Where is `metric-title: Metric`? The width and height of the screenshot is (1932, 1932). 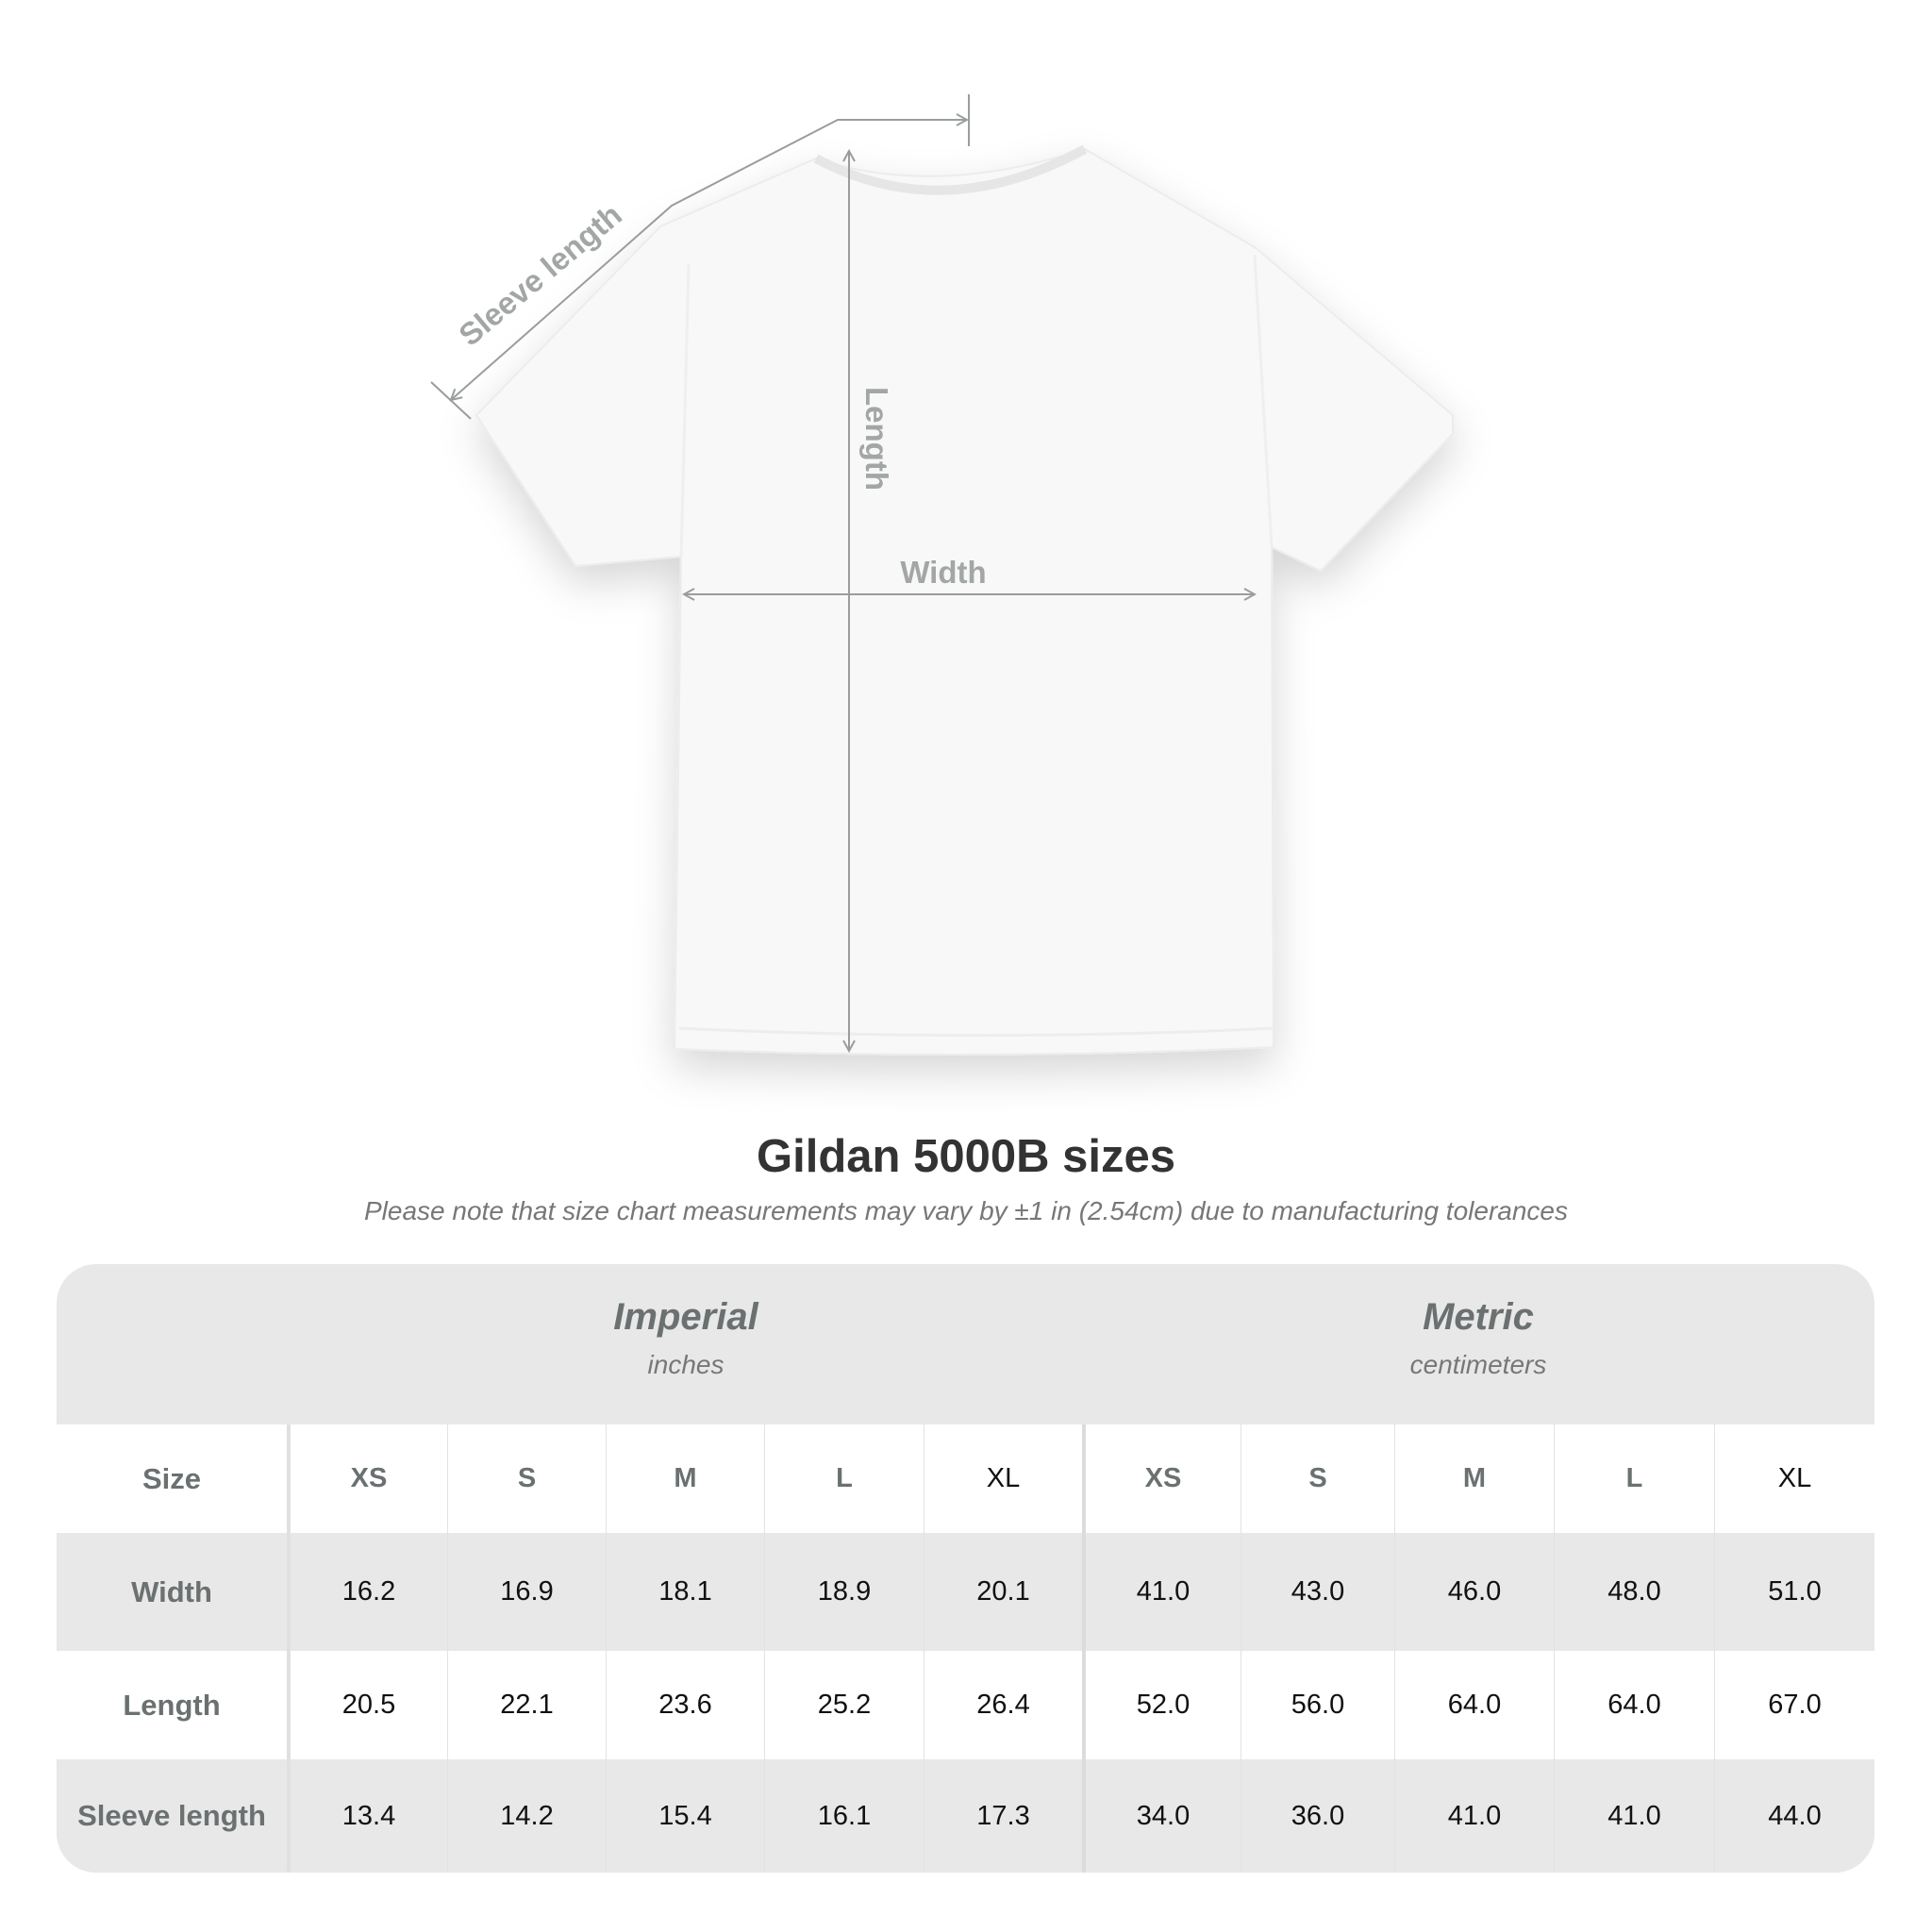 metric-title: Metric is located at coordinates (1478, 1317).